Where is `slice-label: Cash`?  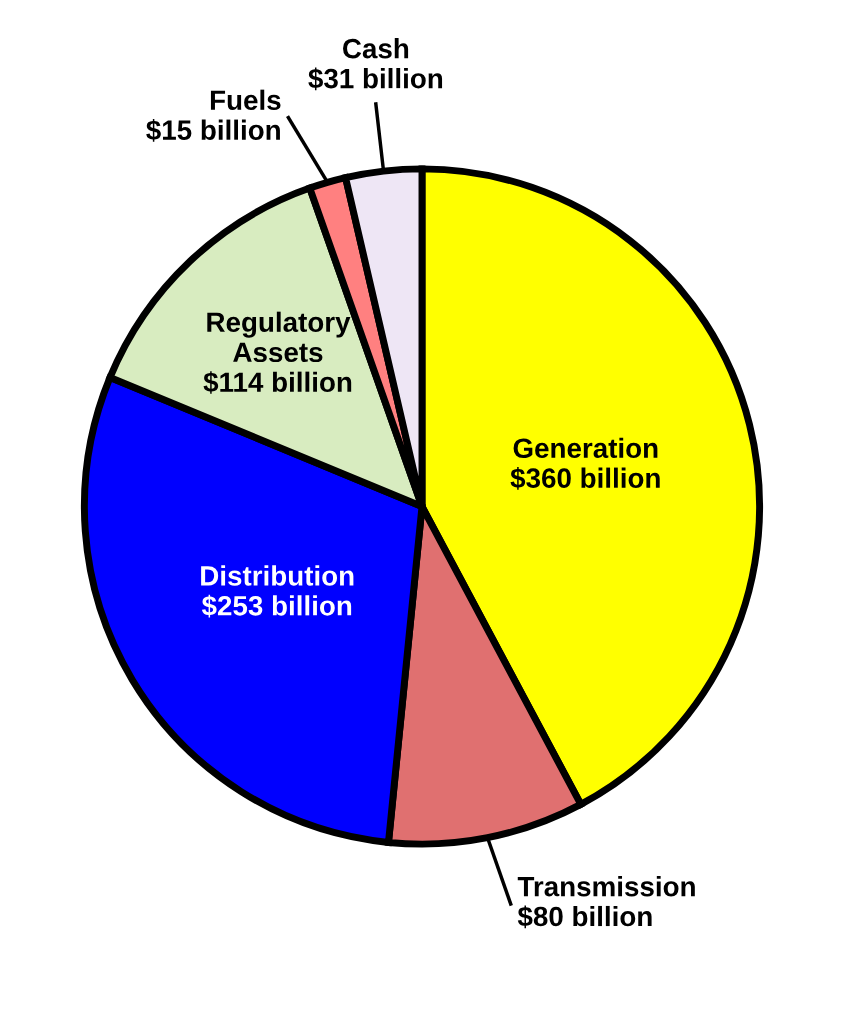 slice-label: Cash is located at coordinates (376, 48).